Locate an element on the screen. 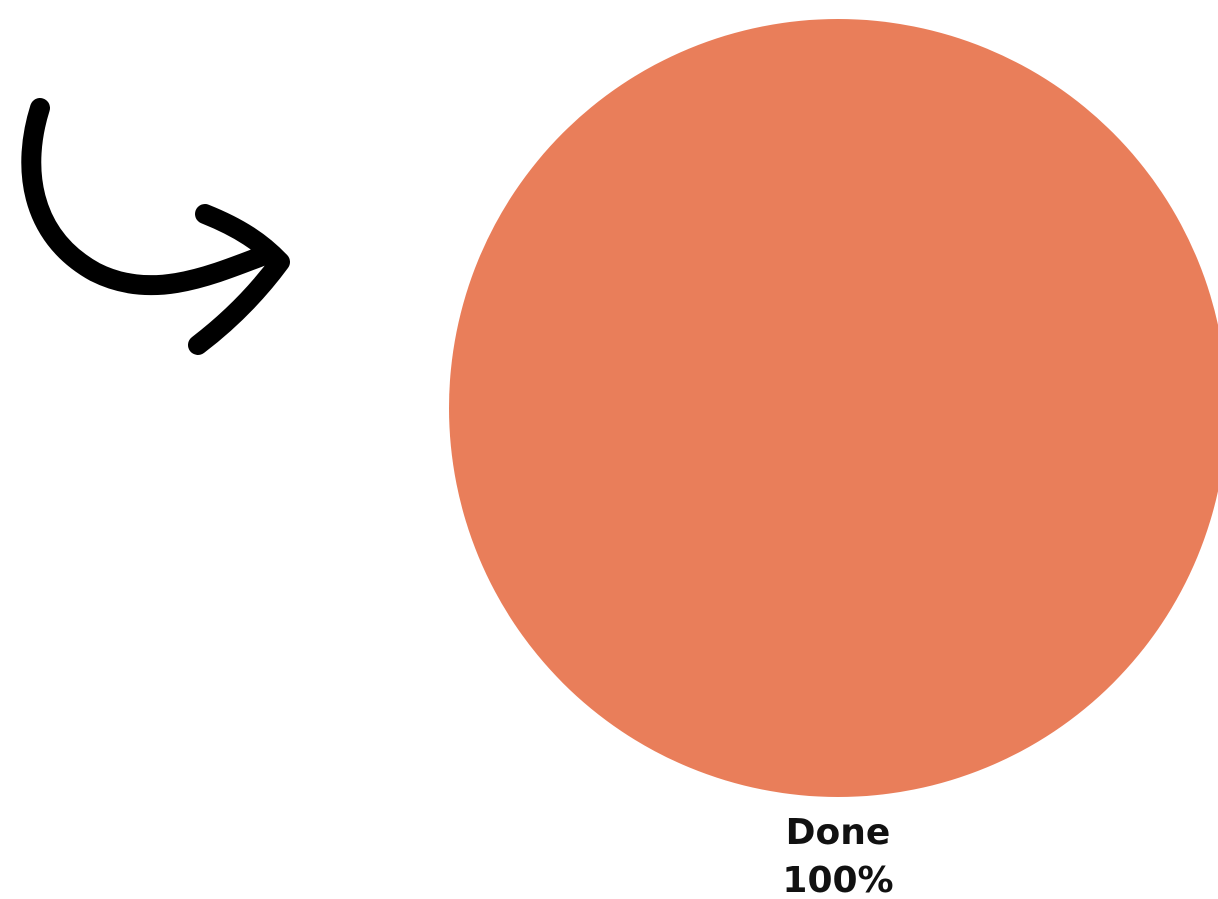 This screenshot has height=899, width=1218. arrow-head is located at coordinates (239, 279).